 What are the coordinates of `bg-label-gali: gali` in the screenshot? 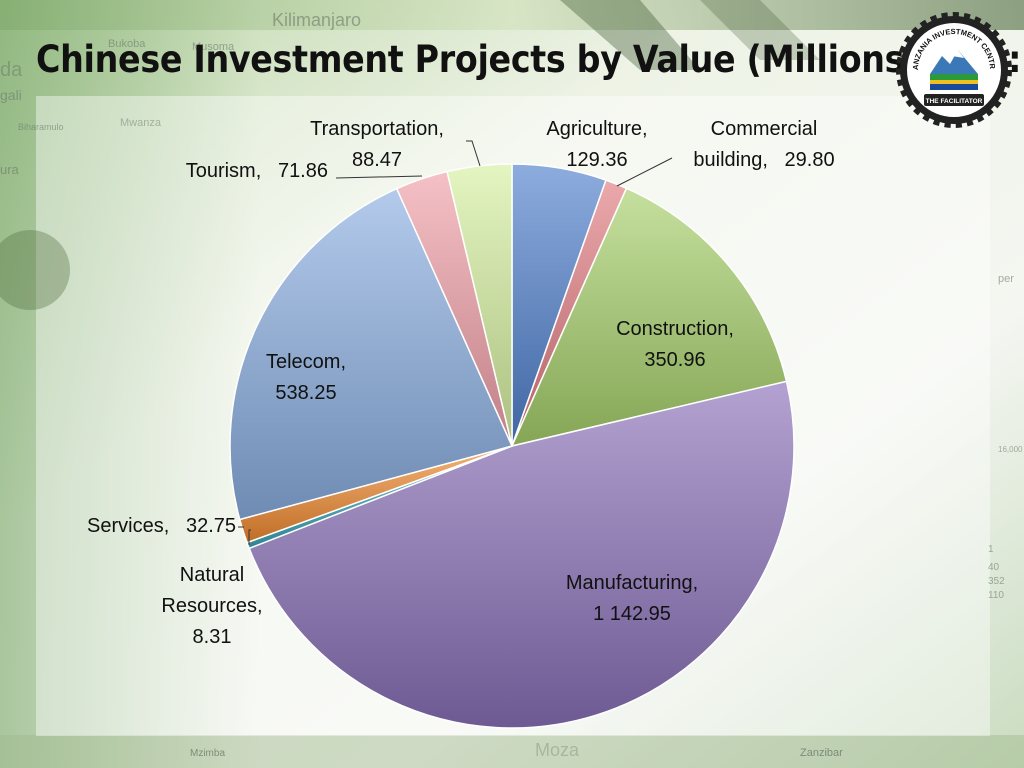 It's located at (11, 95).